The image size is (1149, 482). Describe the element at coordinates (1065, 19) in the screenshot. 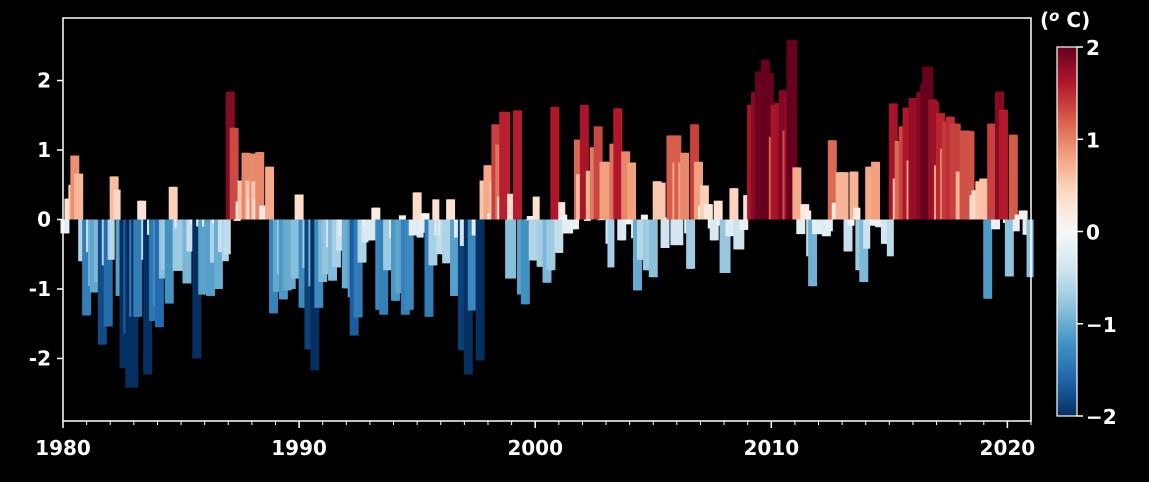

I see `colorbar-label: (o C)` at that location.